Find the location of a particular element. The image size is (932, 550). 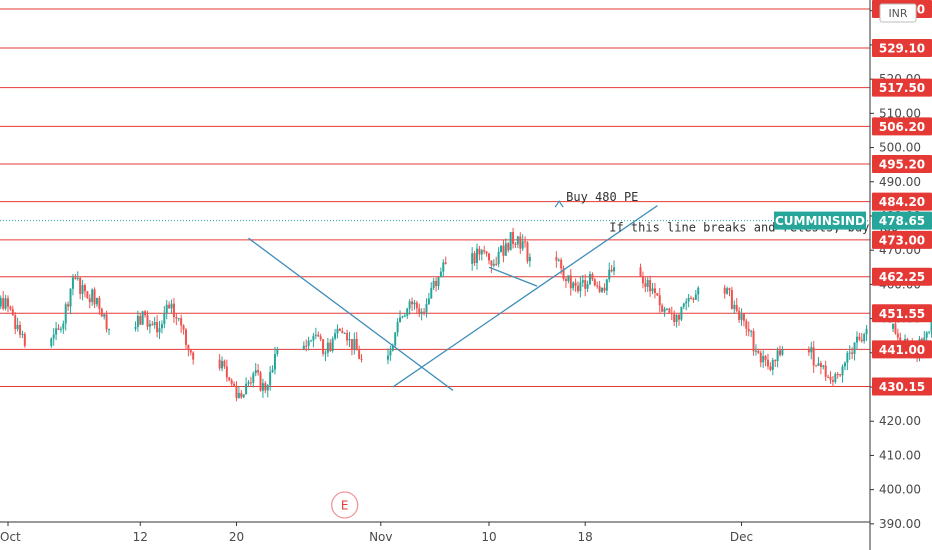

symbol-label: CUMMINSIND is located at coordinates (820, 221).